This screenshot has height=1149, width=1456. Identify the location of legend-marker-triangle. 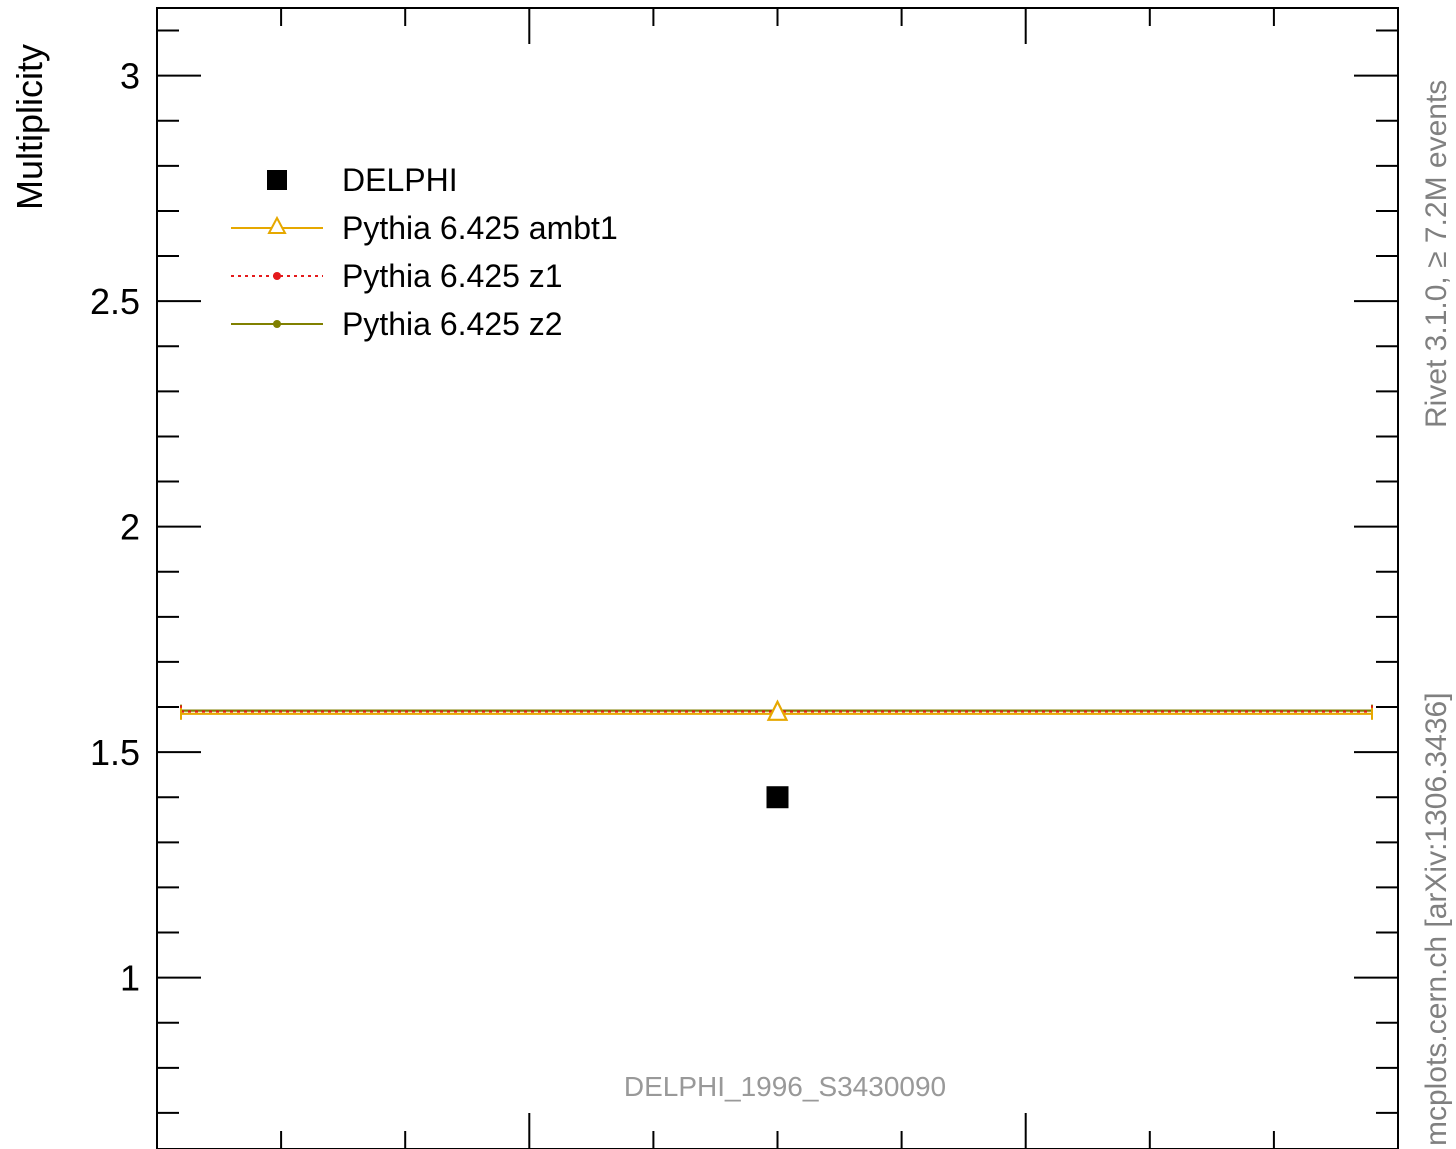
(277, 224).